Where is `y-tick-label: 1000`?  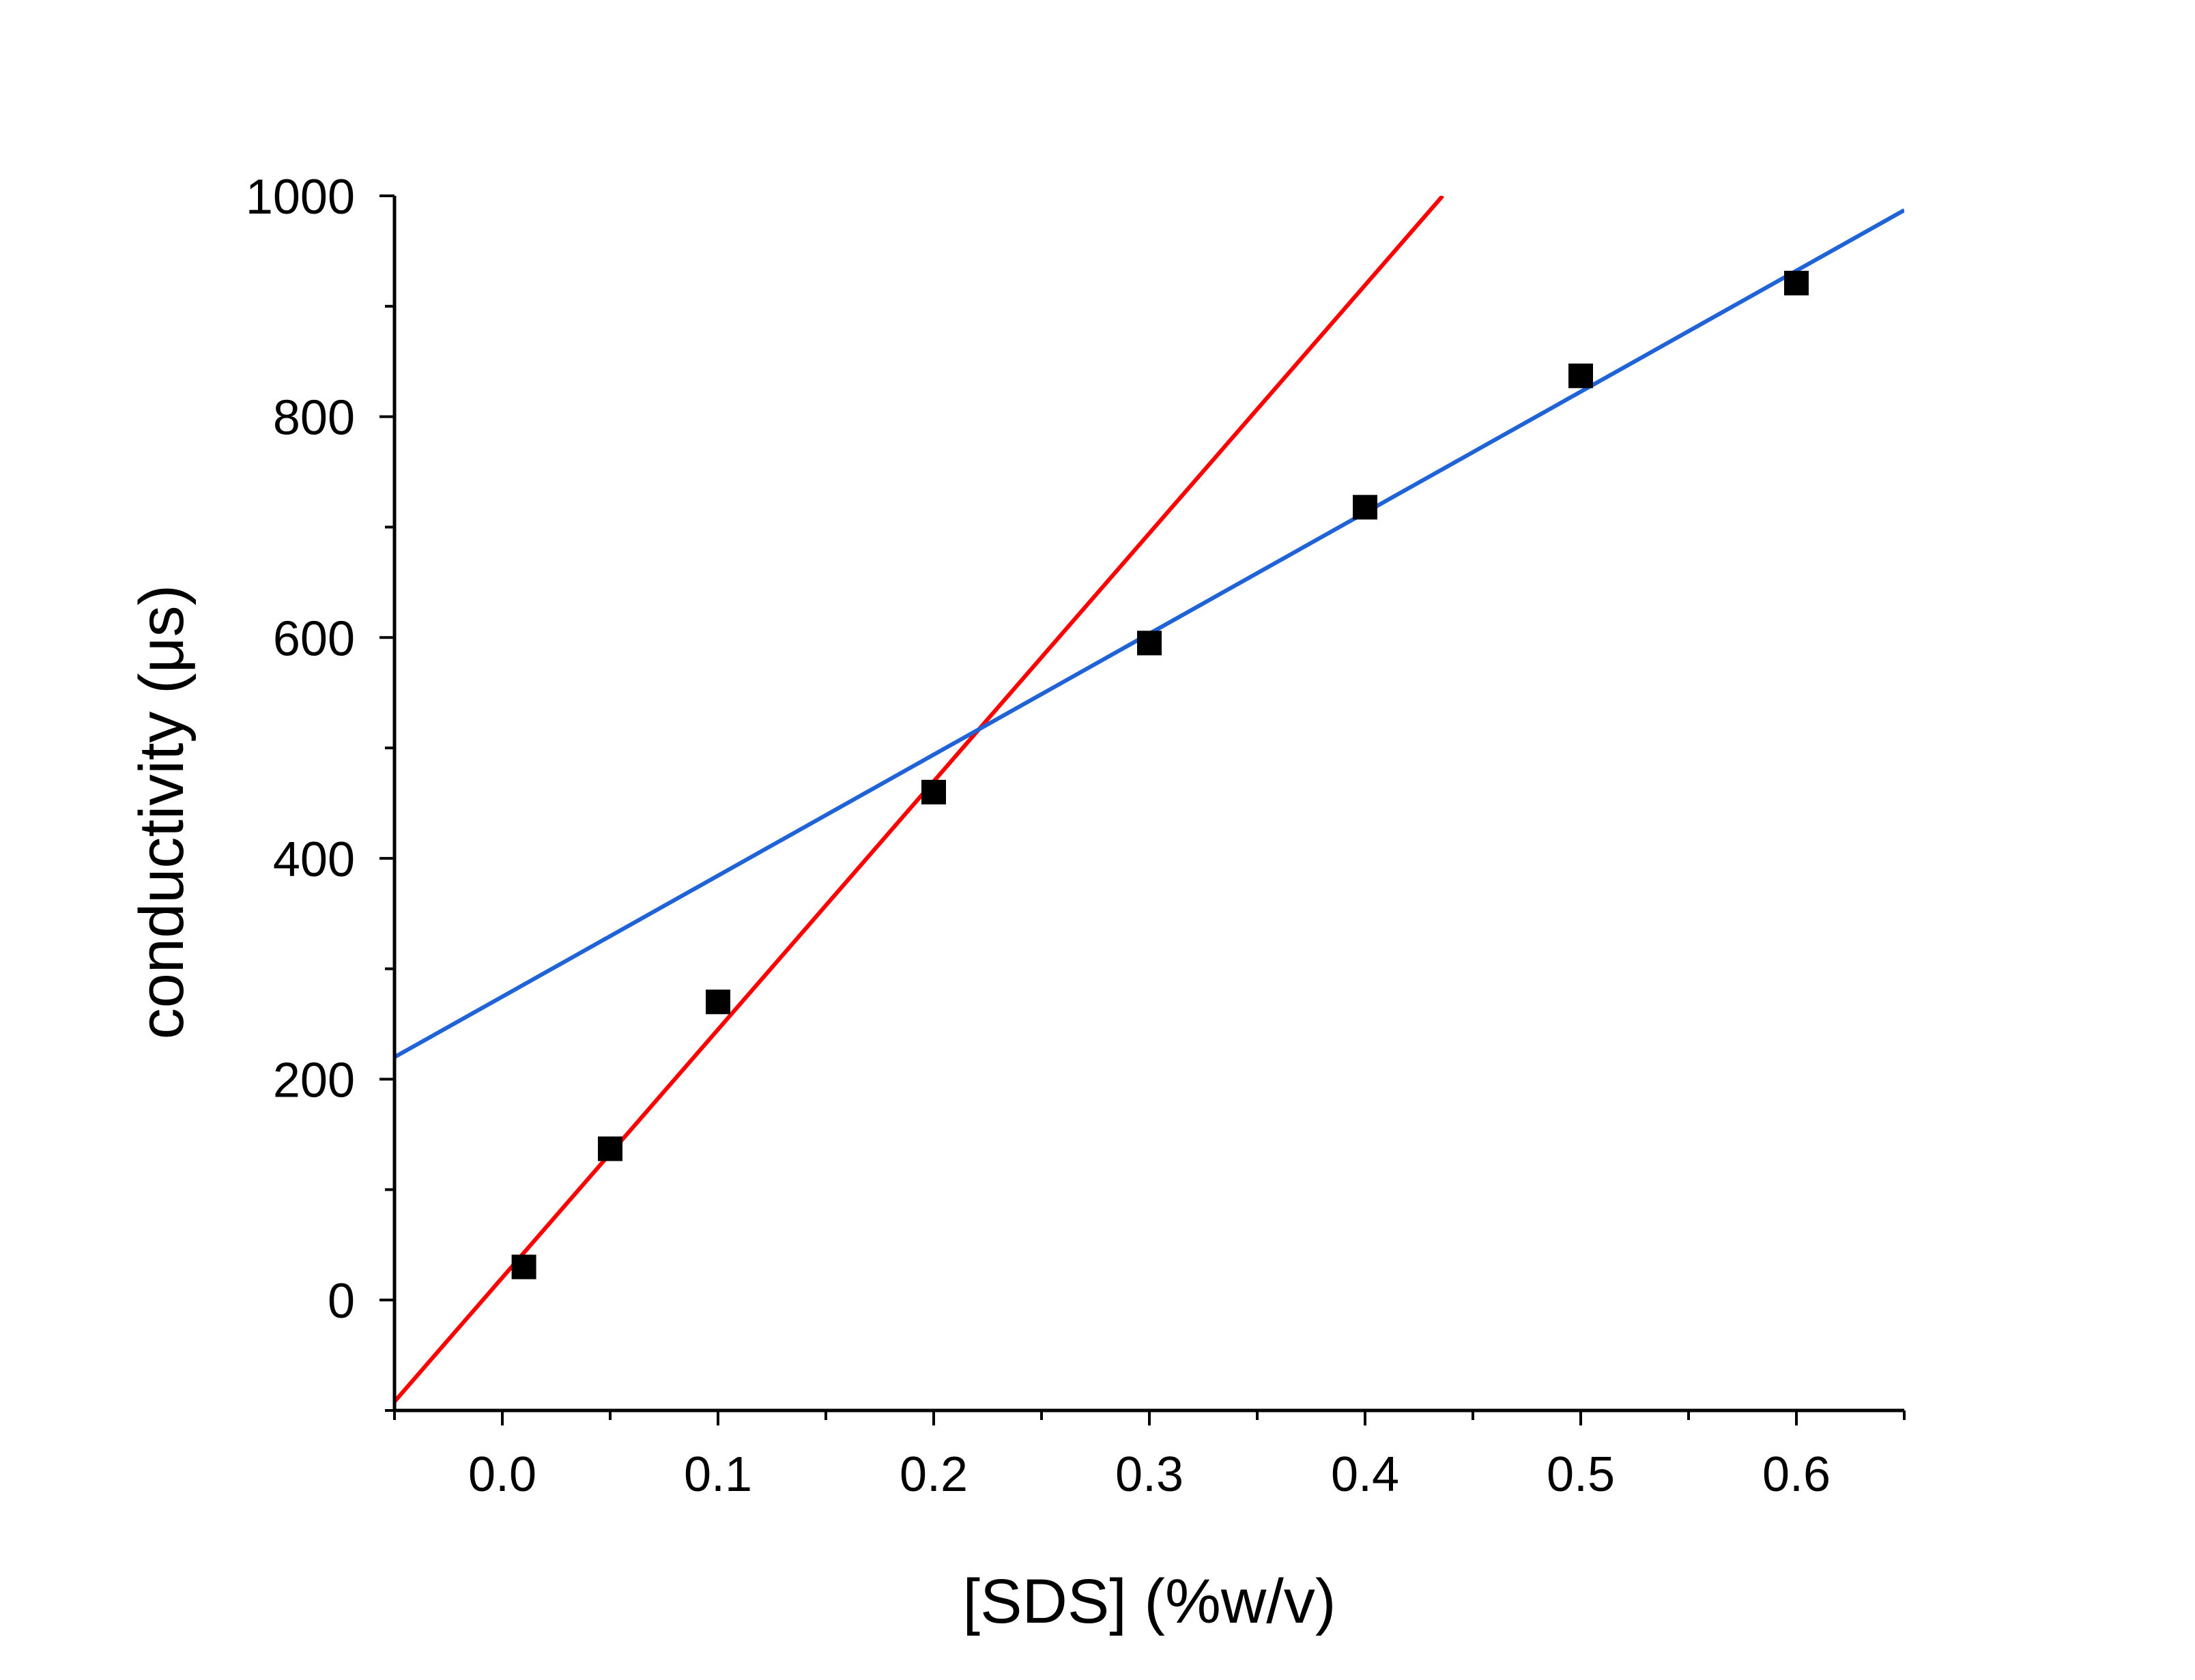 y-tick-label: 1000 is located at coordinates (300, 197).